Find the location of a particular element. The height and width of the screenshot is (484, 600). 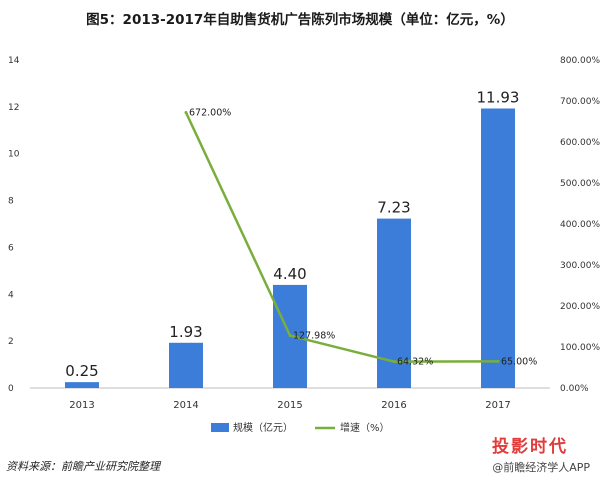

x-axis-tick-label: 2016 is located at coordinates (393, 405).